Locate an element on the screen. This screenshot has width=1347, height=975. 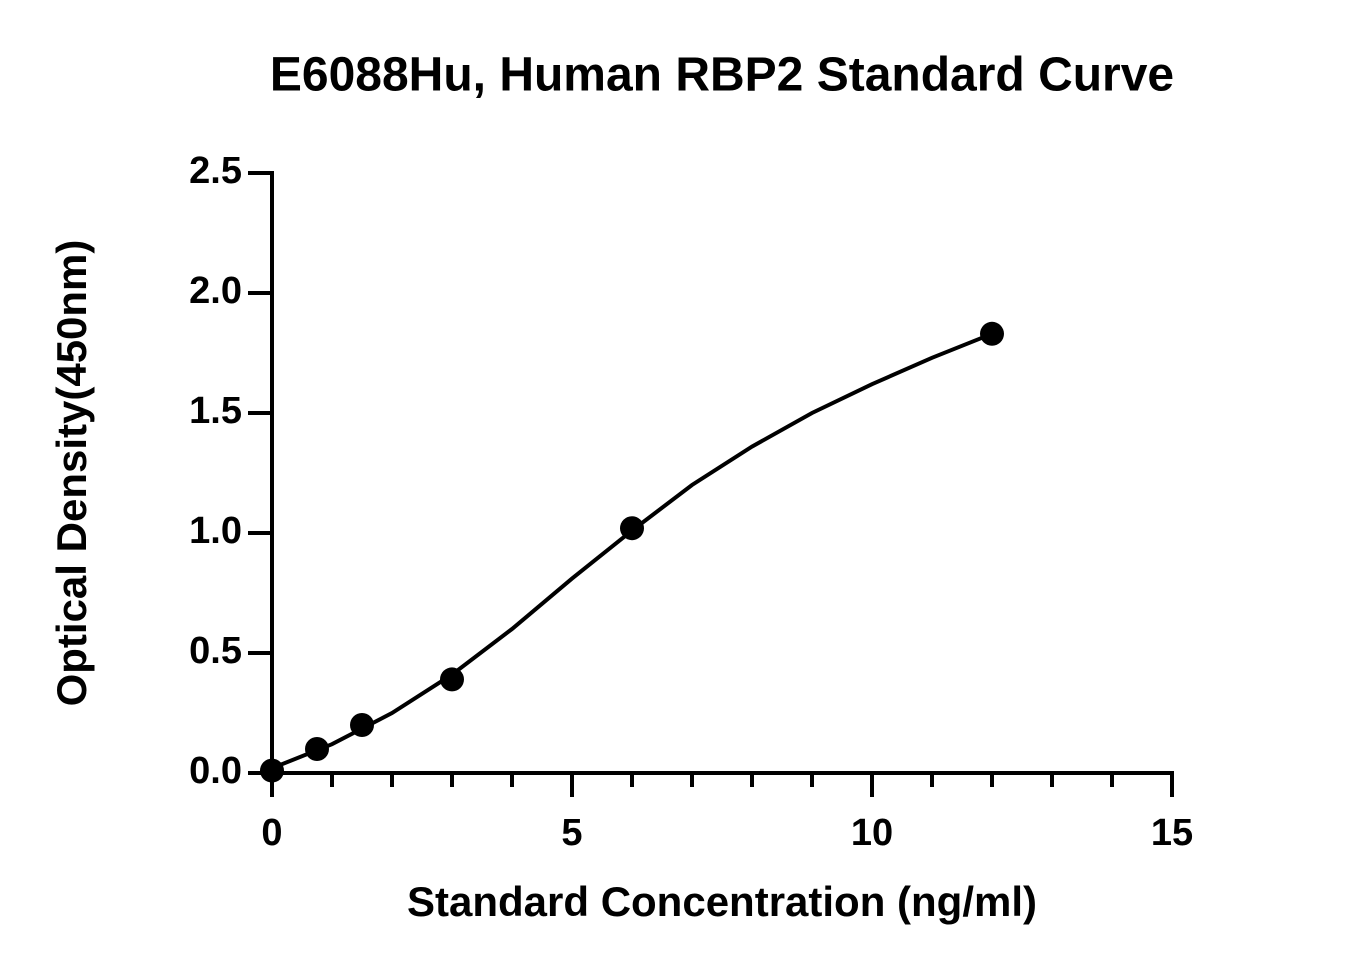
x-tick-label: 5 is located at coordinates (571, 833).